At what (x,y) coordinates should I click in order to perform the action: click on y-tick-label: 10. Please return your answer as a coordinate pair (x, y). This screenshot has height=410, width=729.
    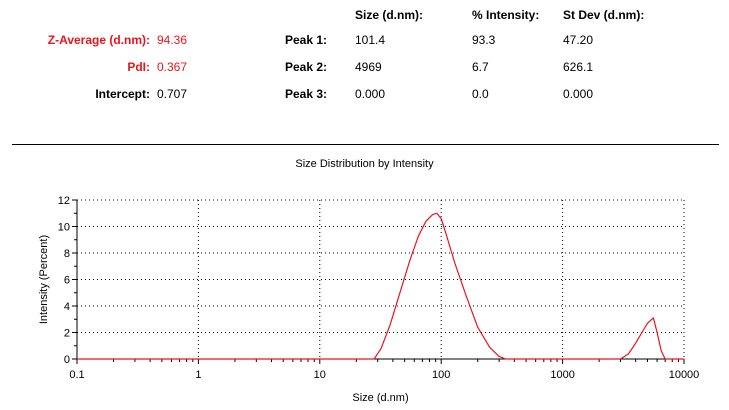
    Looking at the image, I should click on (64, 228).